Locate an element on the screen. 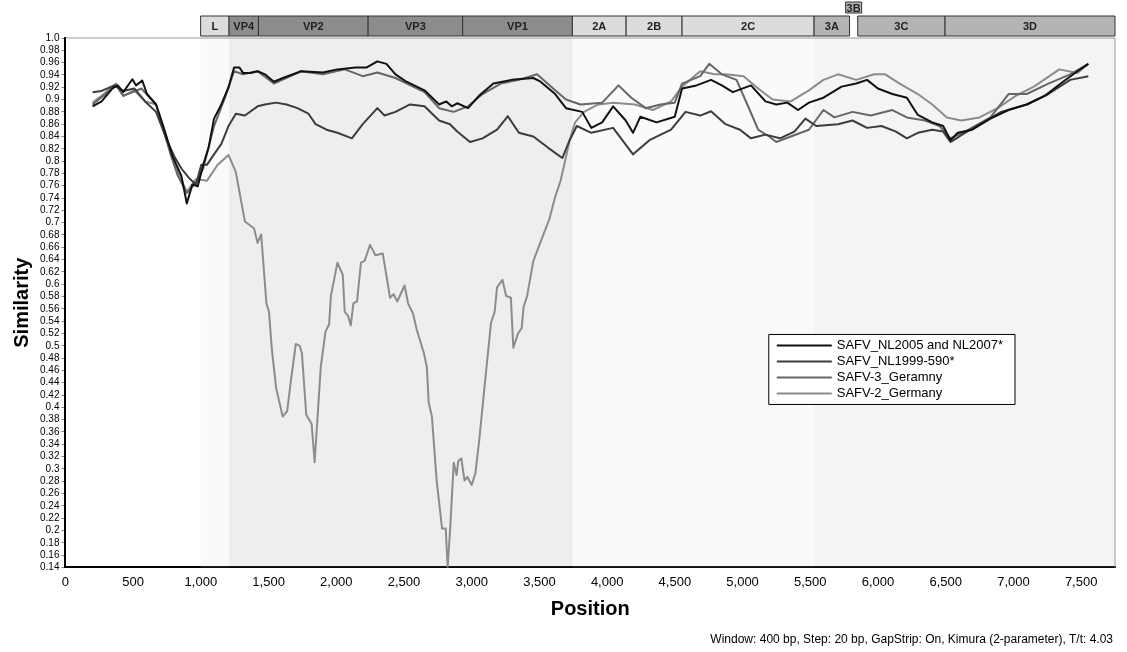 The width and height of the screenshot is (1127, 652). x-axis-title: Position is located at coordinates (590, 607).